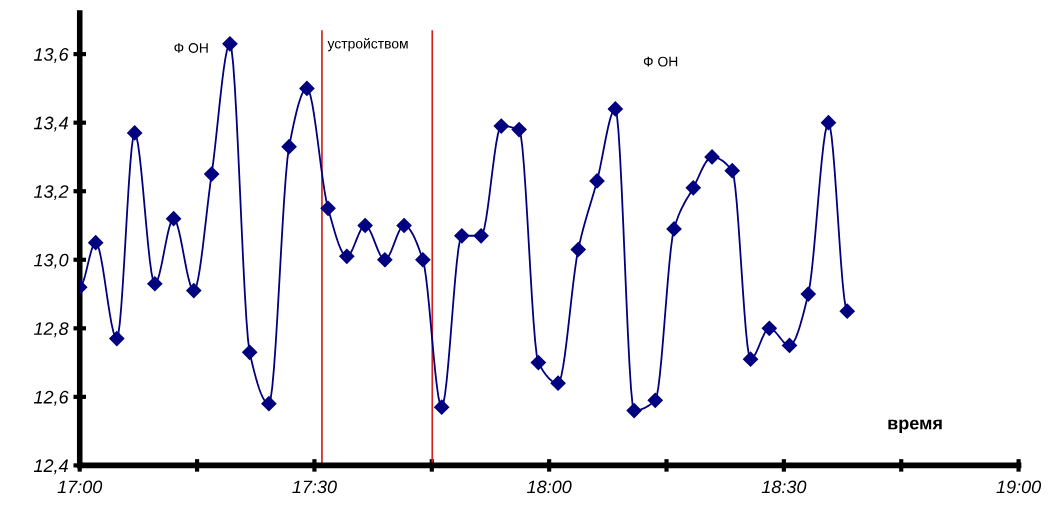 Image resolution: width=1049 pixels, height=520 pixels. I want to click on y-tick-label: 12,4, so click(50, 467).